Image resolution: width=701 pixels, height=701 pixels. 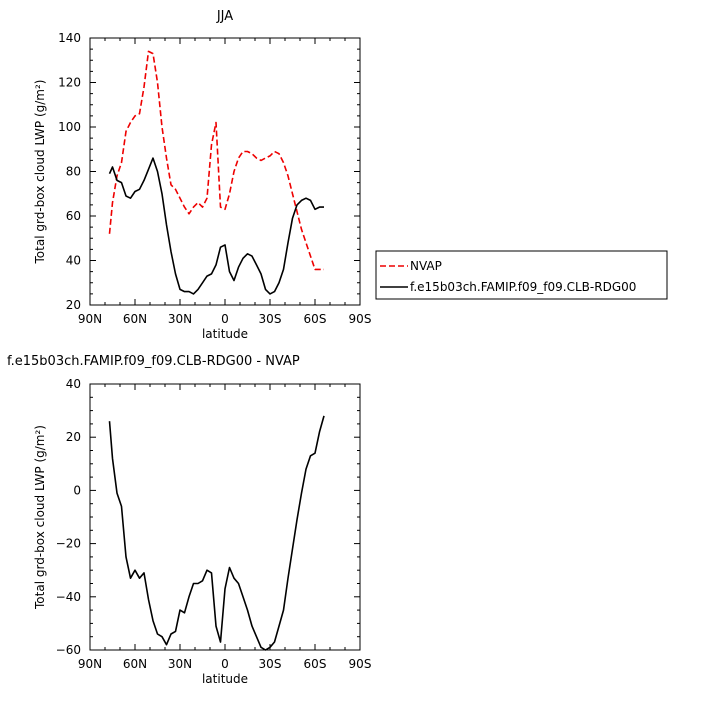 I want to click on legend-label: NVAP, so click(x=426, y=266).